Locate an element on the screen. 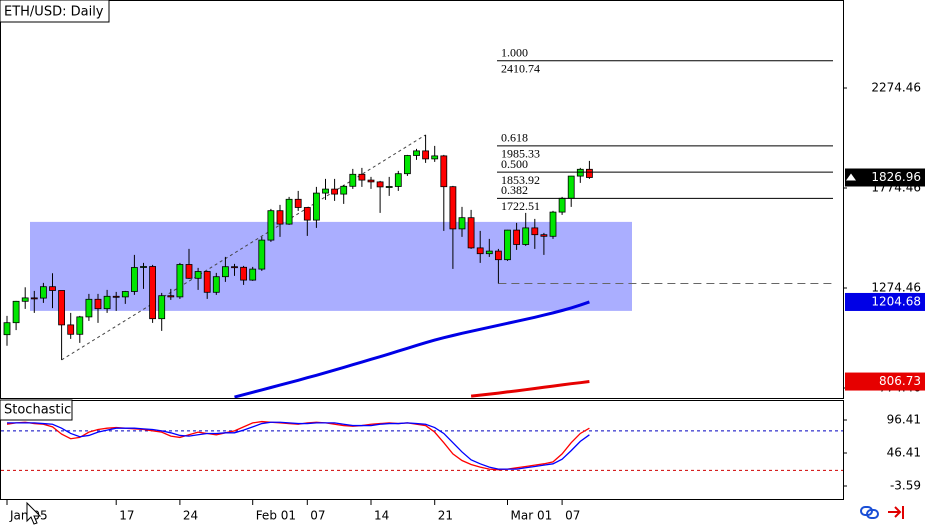  last-price-tag-bg is located at coordinates (885, 177).